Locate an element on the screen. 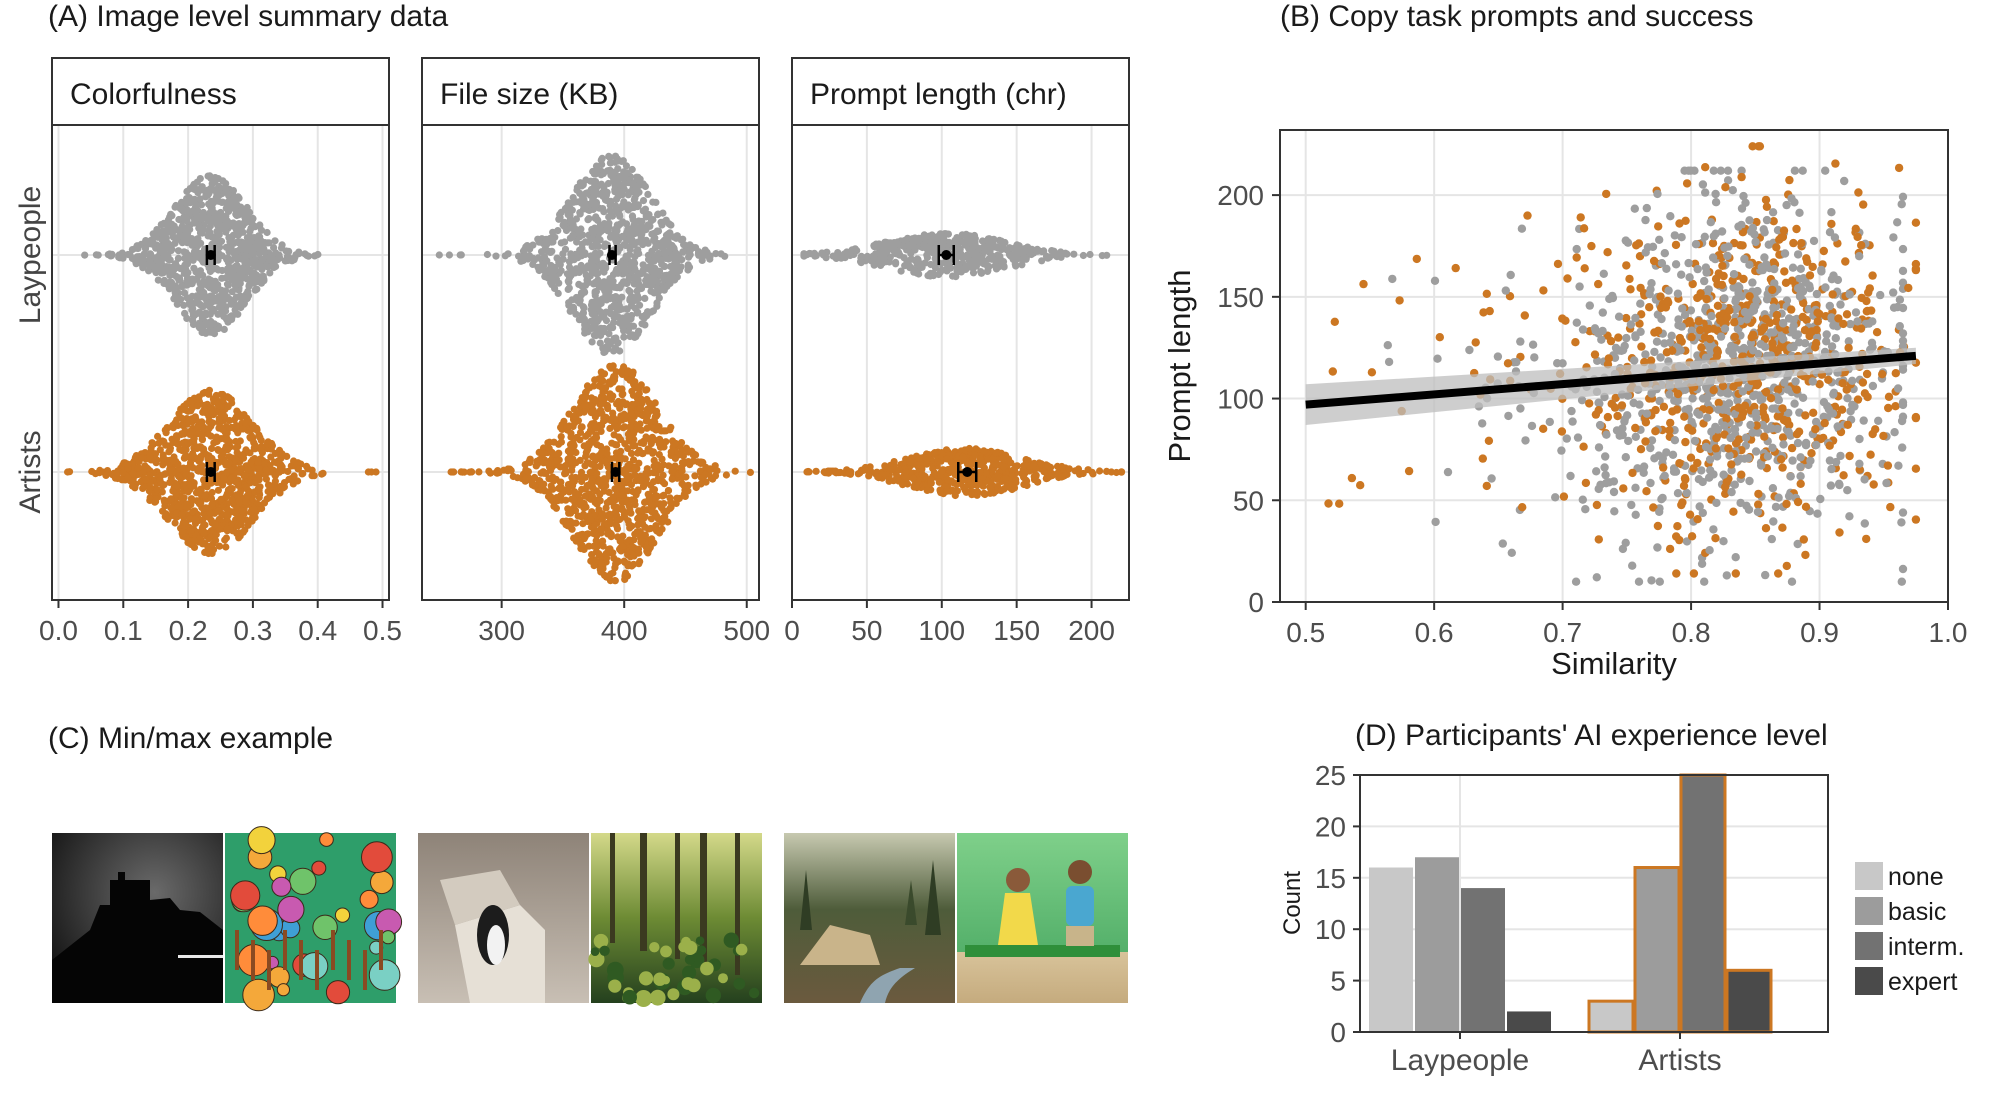  x-tick-label: 0.2 is located at coordinates (188, 630).